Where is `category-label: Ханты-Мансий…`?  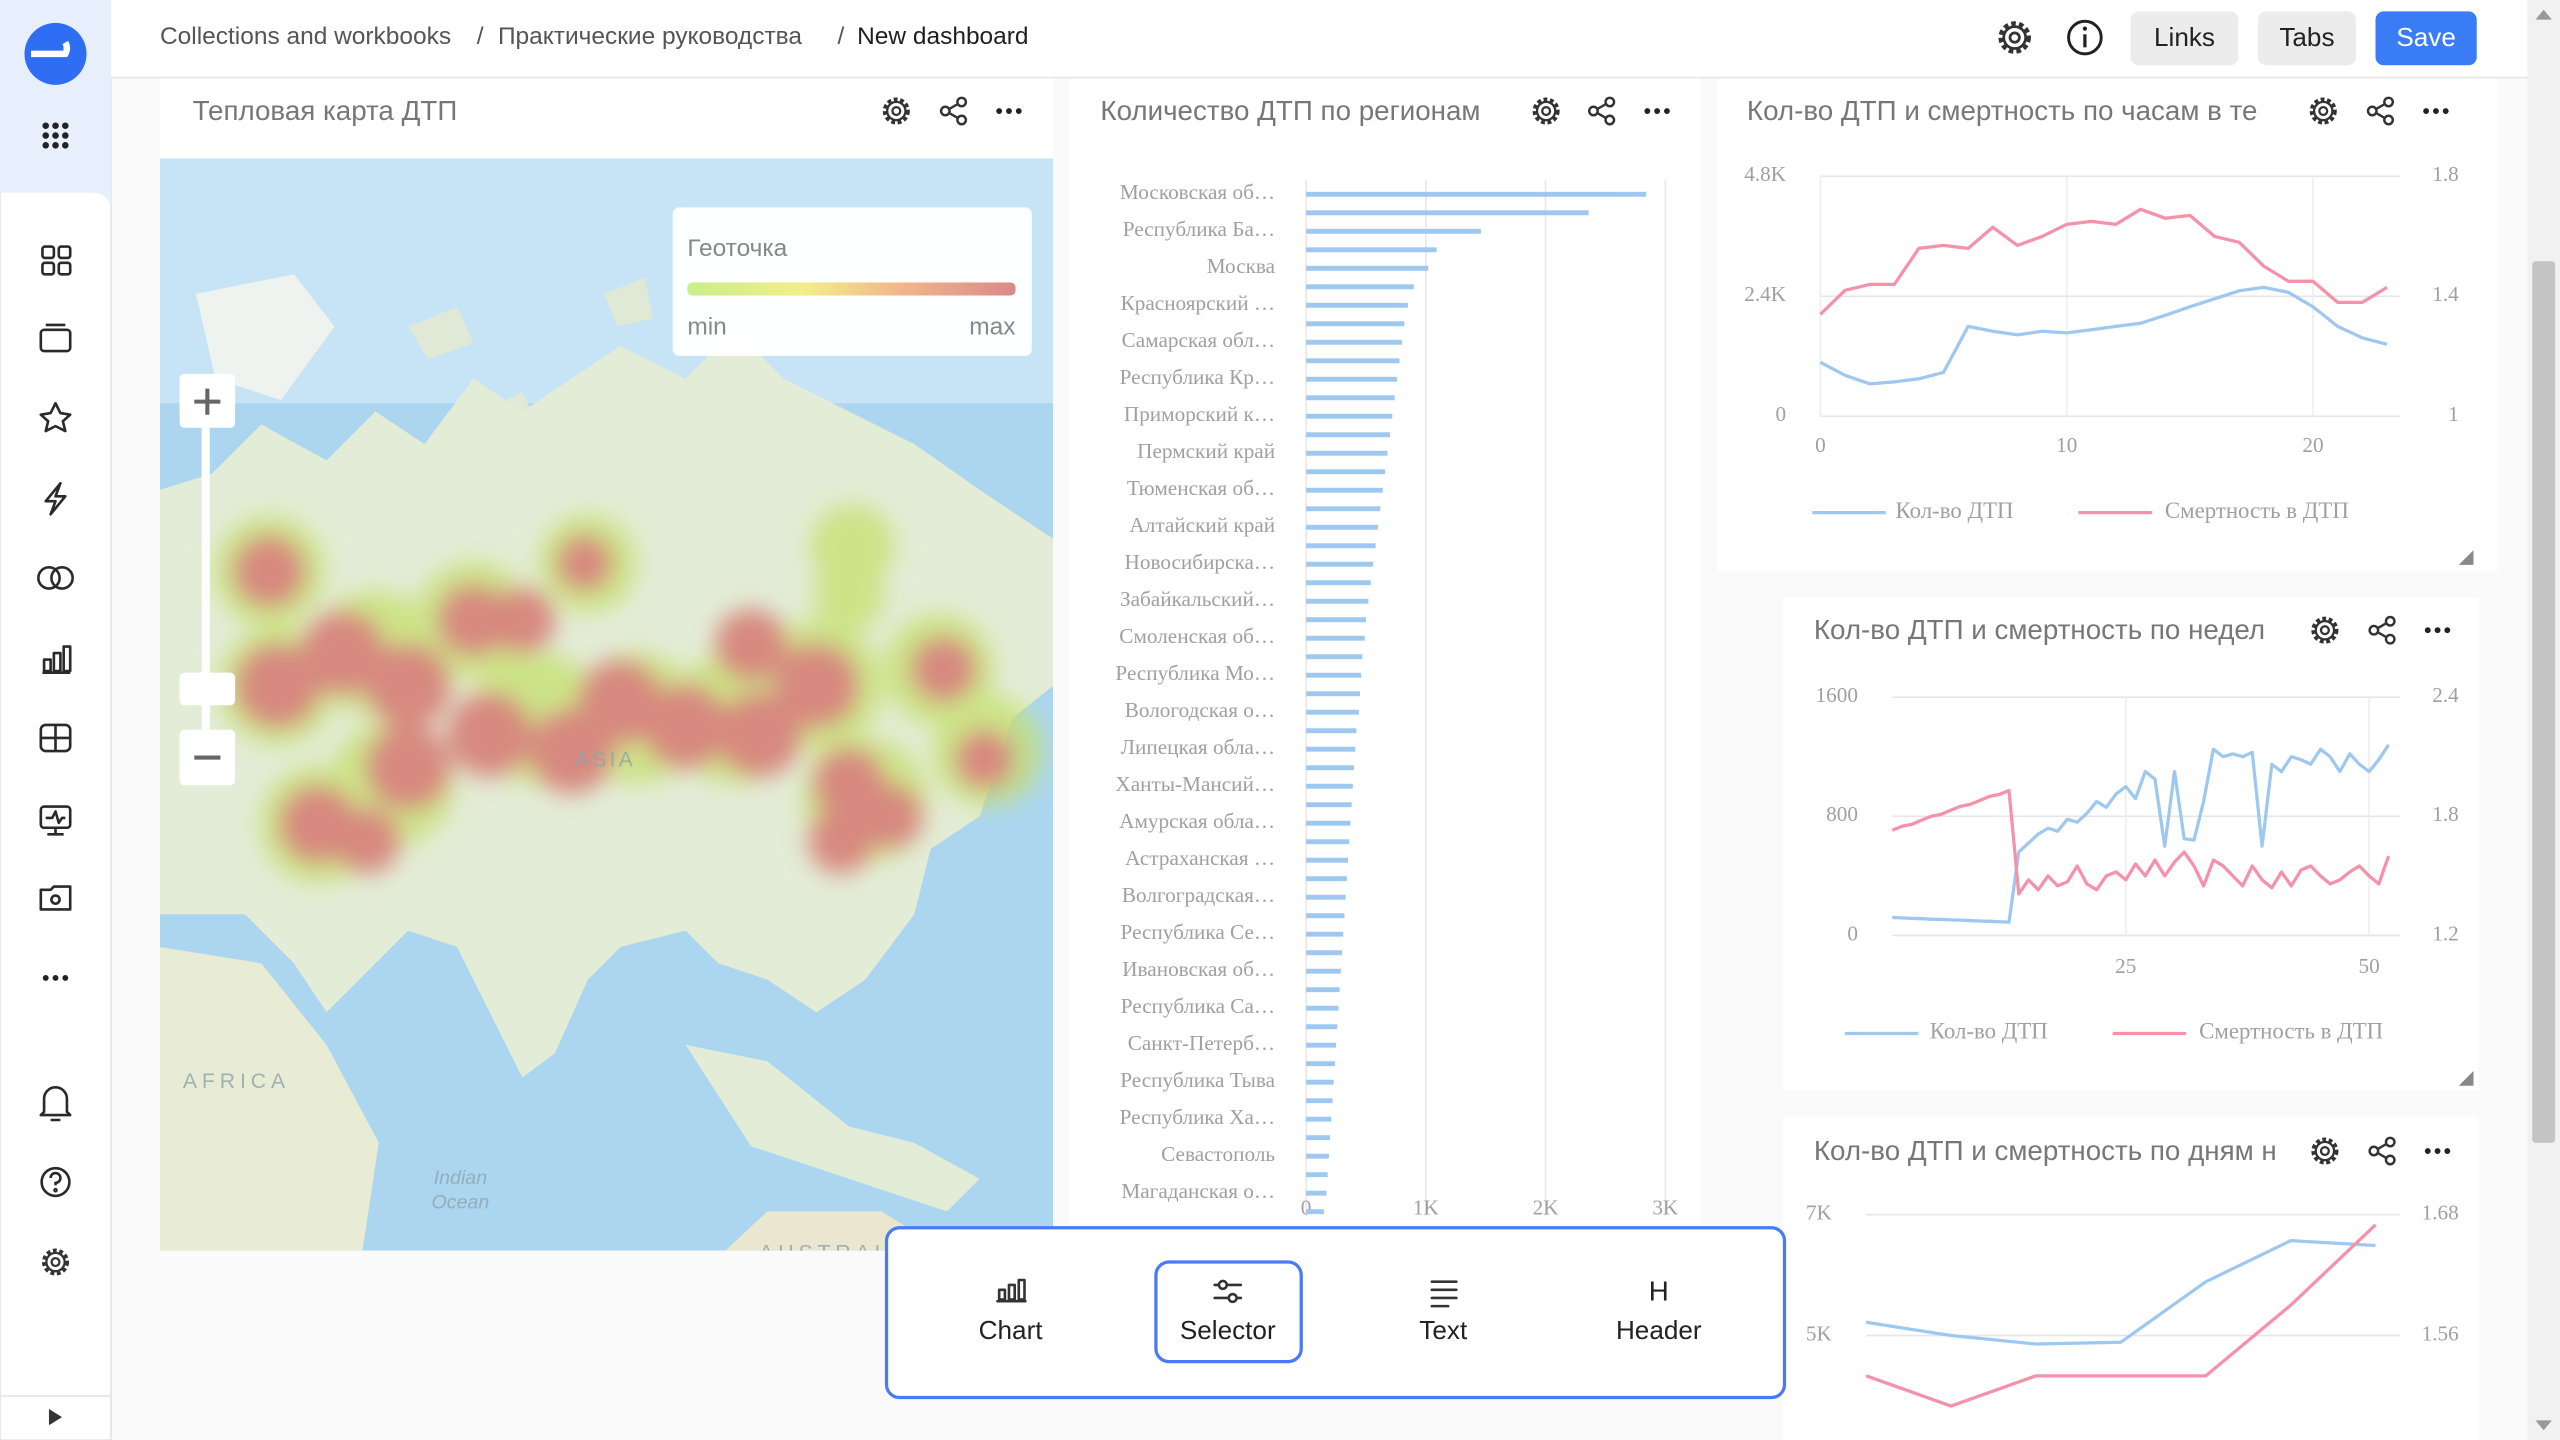 category-label: Ханты-Мансий… is located at coordinates (1195, 784).